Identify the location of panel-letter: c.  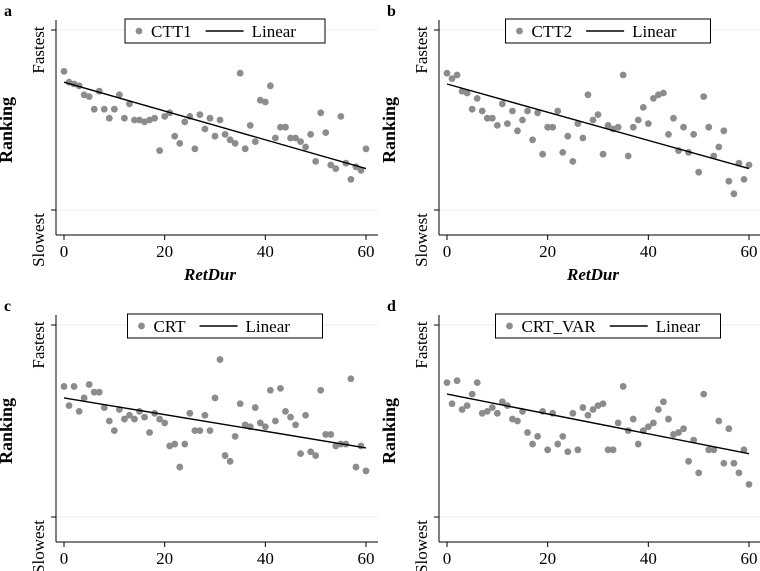
(7, 306).